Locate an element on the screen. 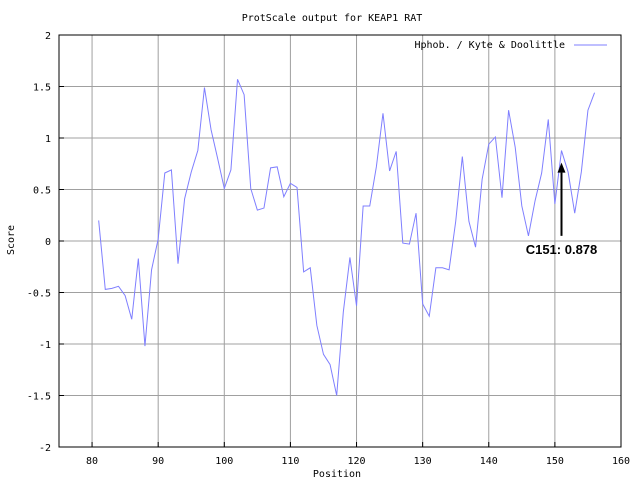  y-tick-label: 0 is located at coordinates (48, 242).